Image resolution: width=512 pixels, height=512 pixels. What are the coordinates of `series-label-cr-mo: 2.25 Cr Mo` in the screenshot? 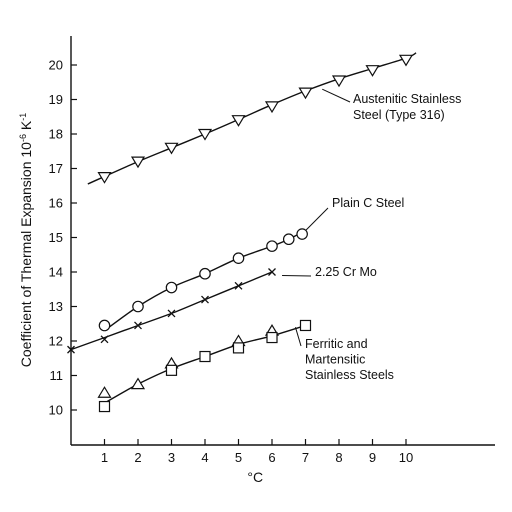 It's located at (346, 272).